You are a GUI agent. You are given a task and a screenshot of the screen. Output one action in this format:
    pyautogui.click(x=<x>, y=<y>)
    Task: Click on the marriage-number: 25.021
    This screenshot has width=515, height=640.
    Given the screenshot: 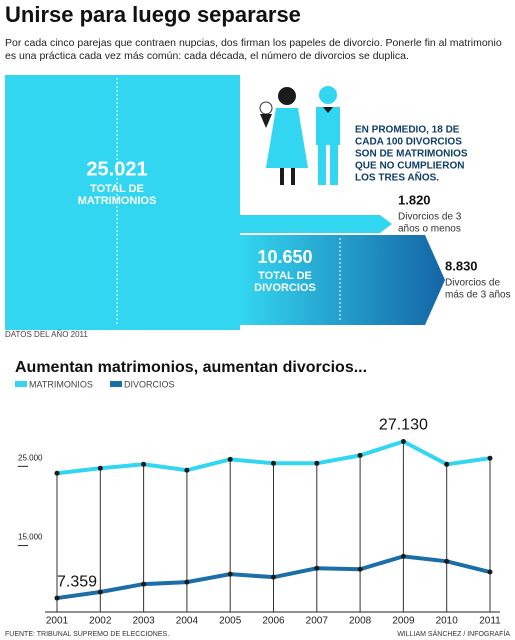 What is the action you would take?
    pyautogui.click(x=116, y=169)
    